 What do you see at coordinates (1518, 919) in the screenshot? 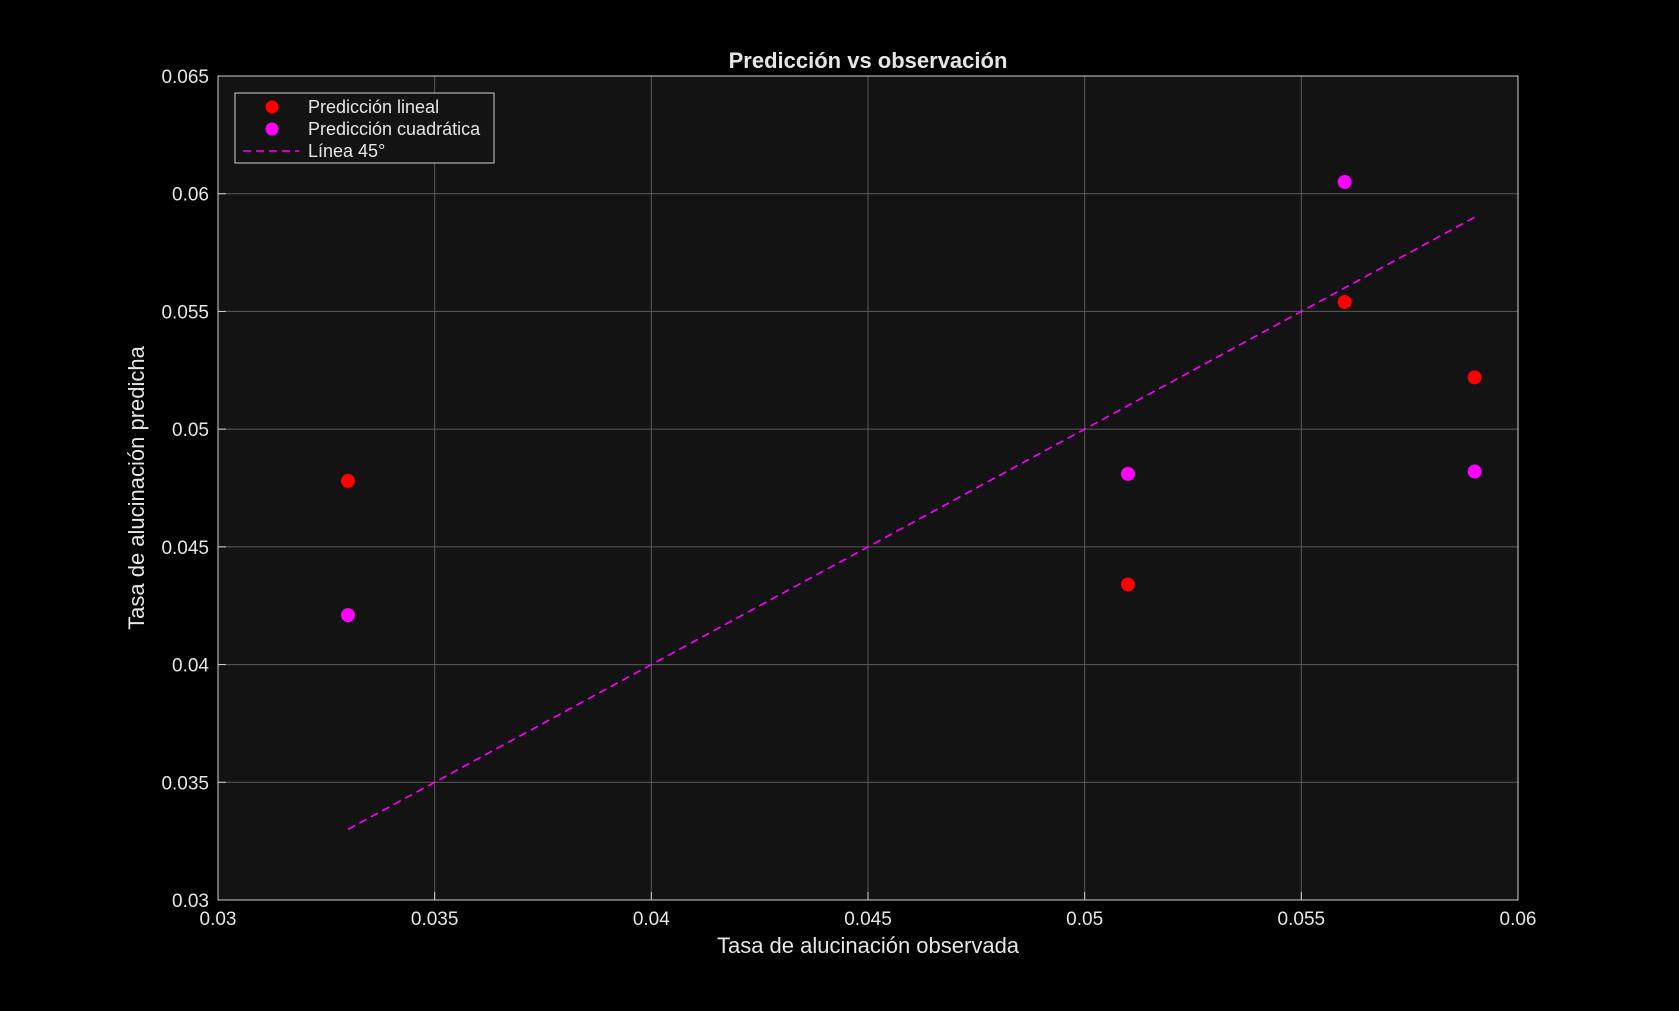
I see `x-tick-label: 0.06` at bounding box center [1518, 919].